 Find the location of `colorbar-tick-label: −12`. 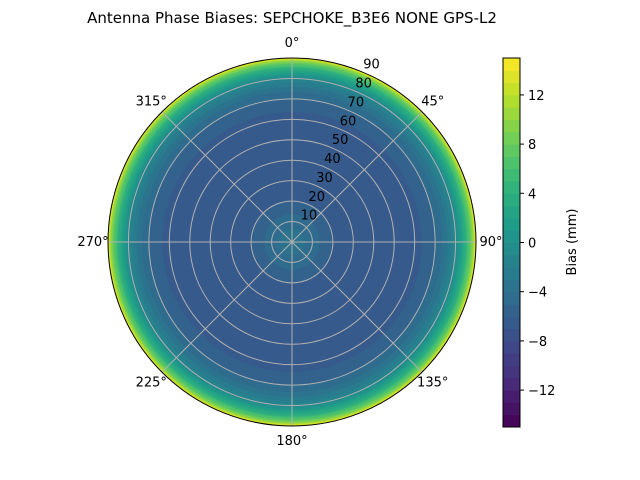

colorbar-tick-label: −12 is located at coordinates (541, 391).